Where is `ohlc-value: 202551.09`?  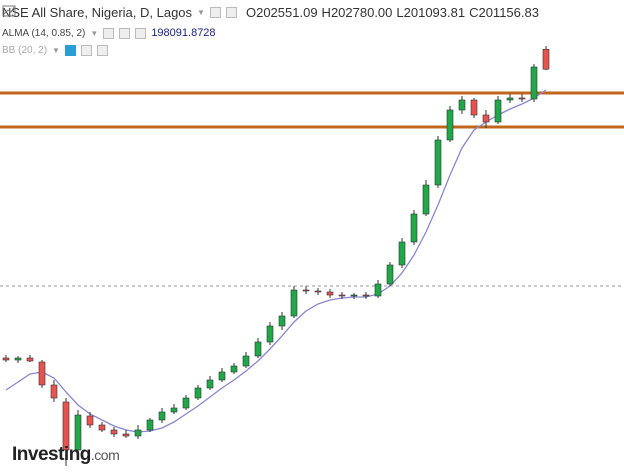
ohlc-value: 202551.09 is located at coordinates (287, 12).